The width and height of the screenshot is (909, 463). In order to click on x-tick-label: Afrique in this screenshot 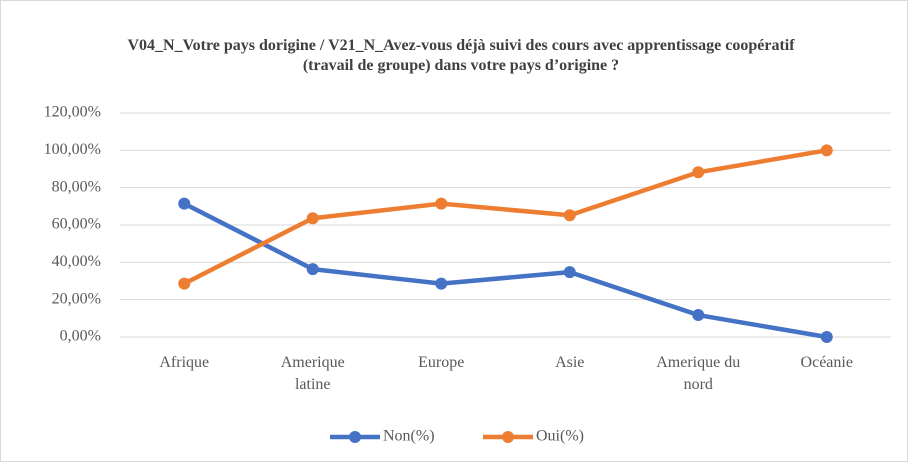, I will do `click(184, 362)`.